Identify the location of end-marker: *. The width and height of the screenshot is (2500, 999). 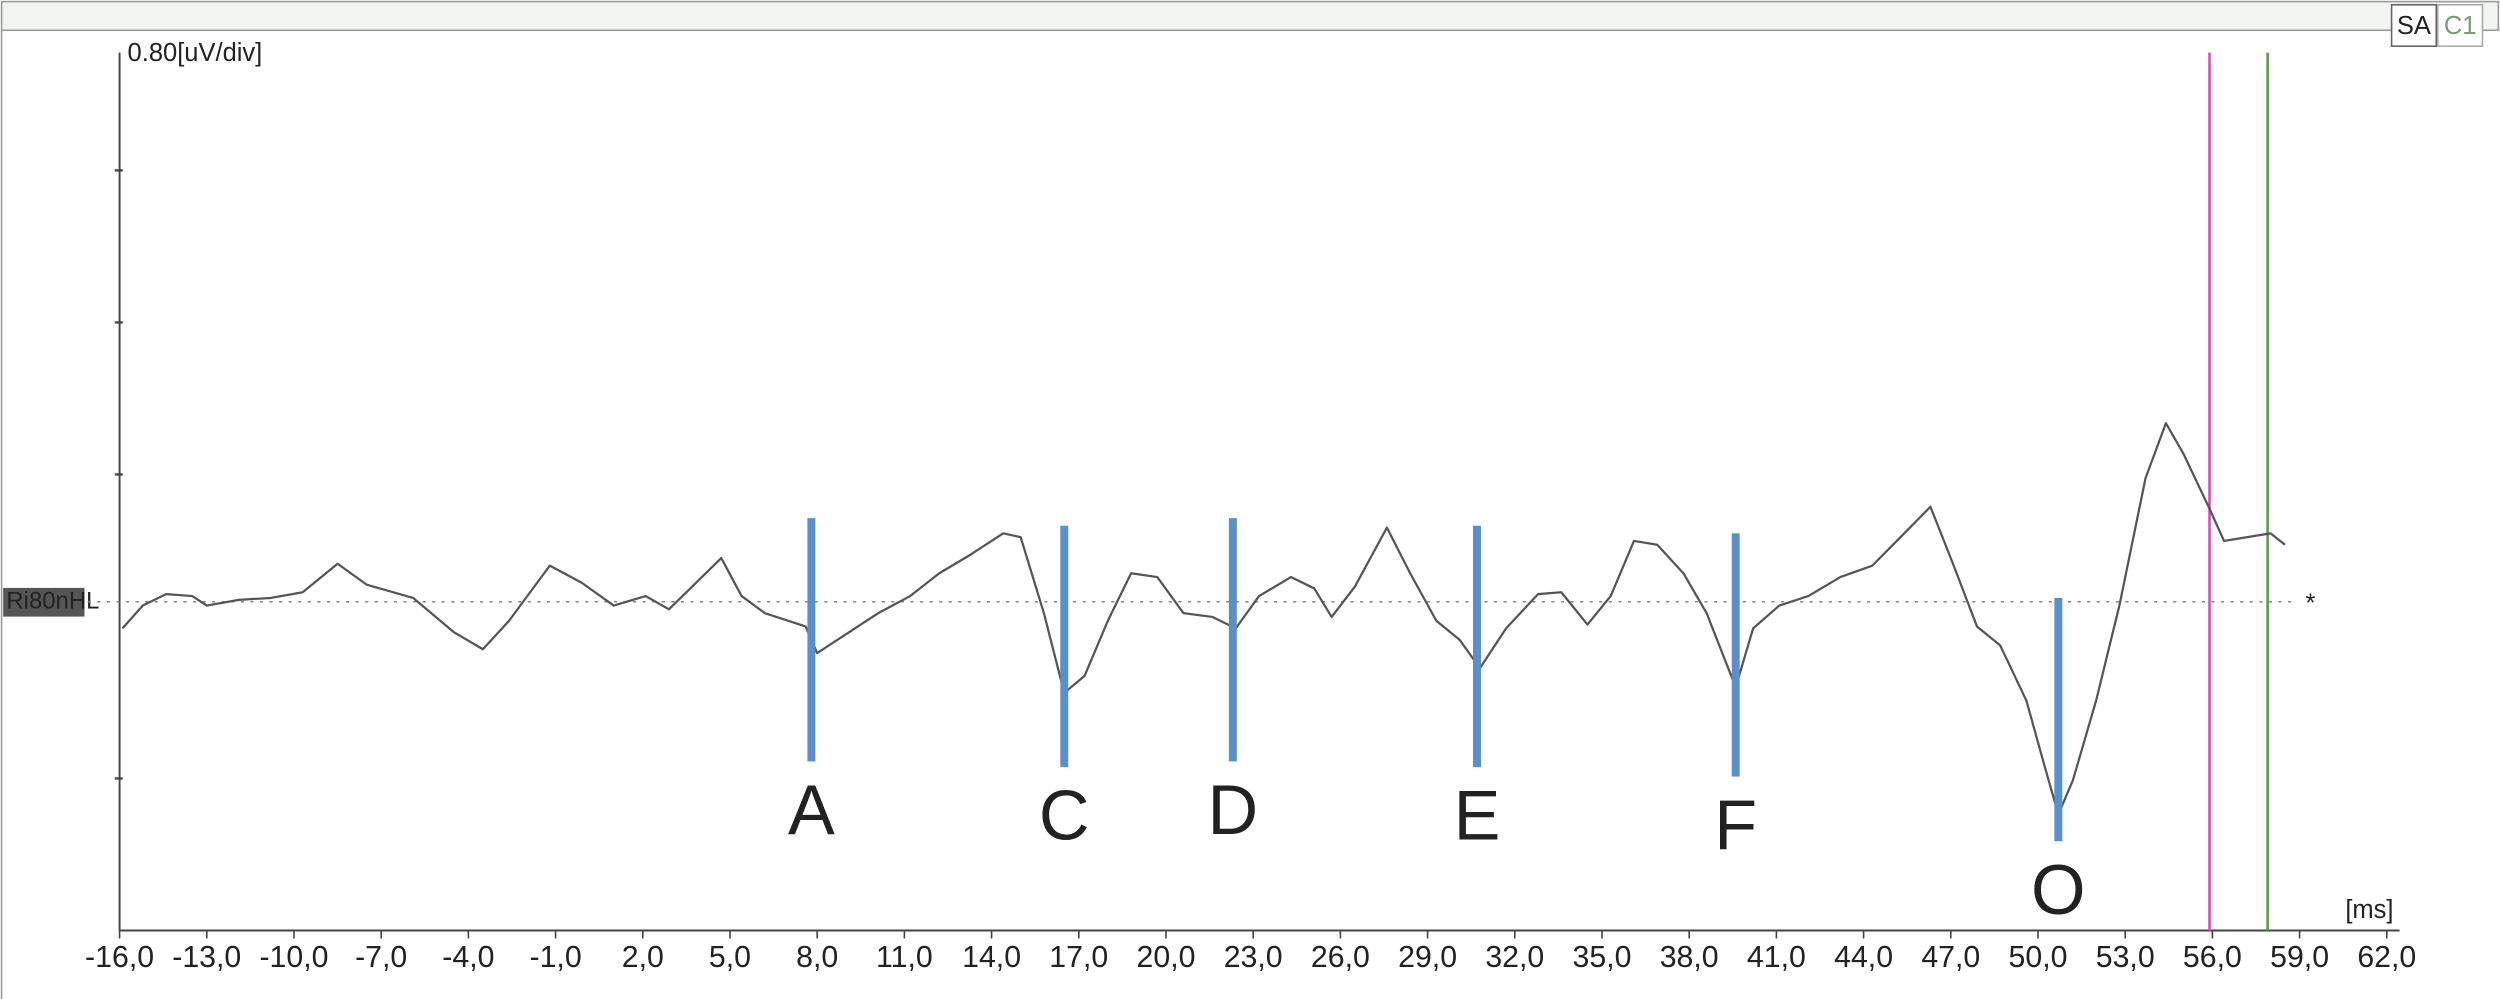
(2310, 604).